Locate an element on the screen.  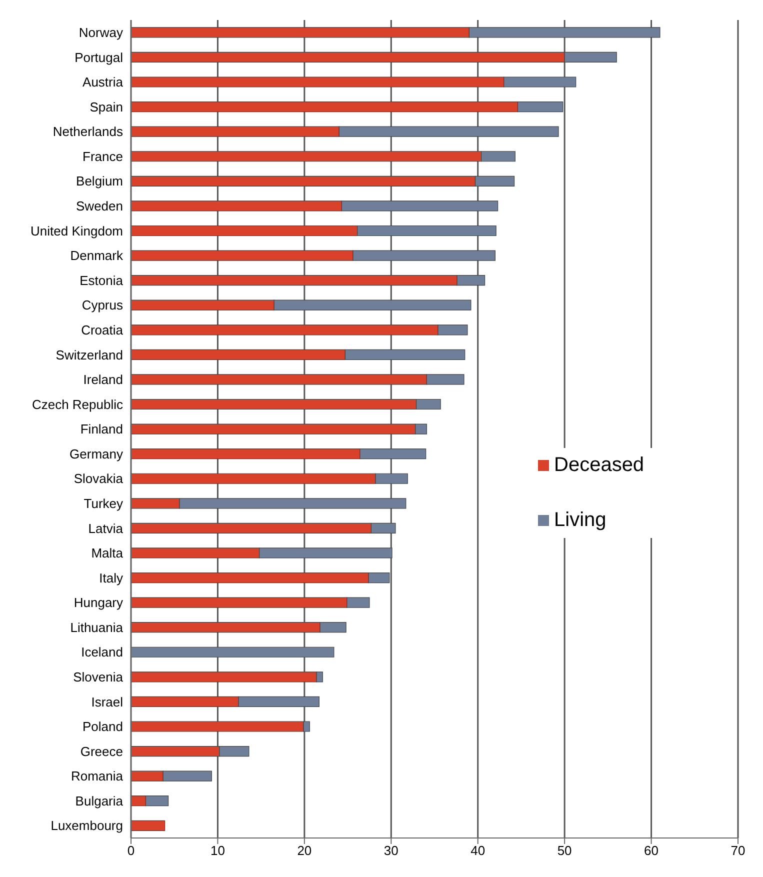
y-tick-label: Austria is located at coordinates (103, 82).